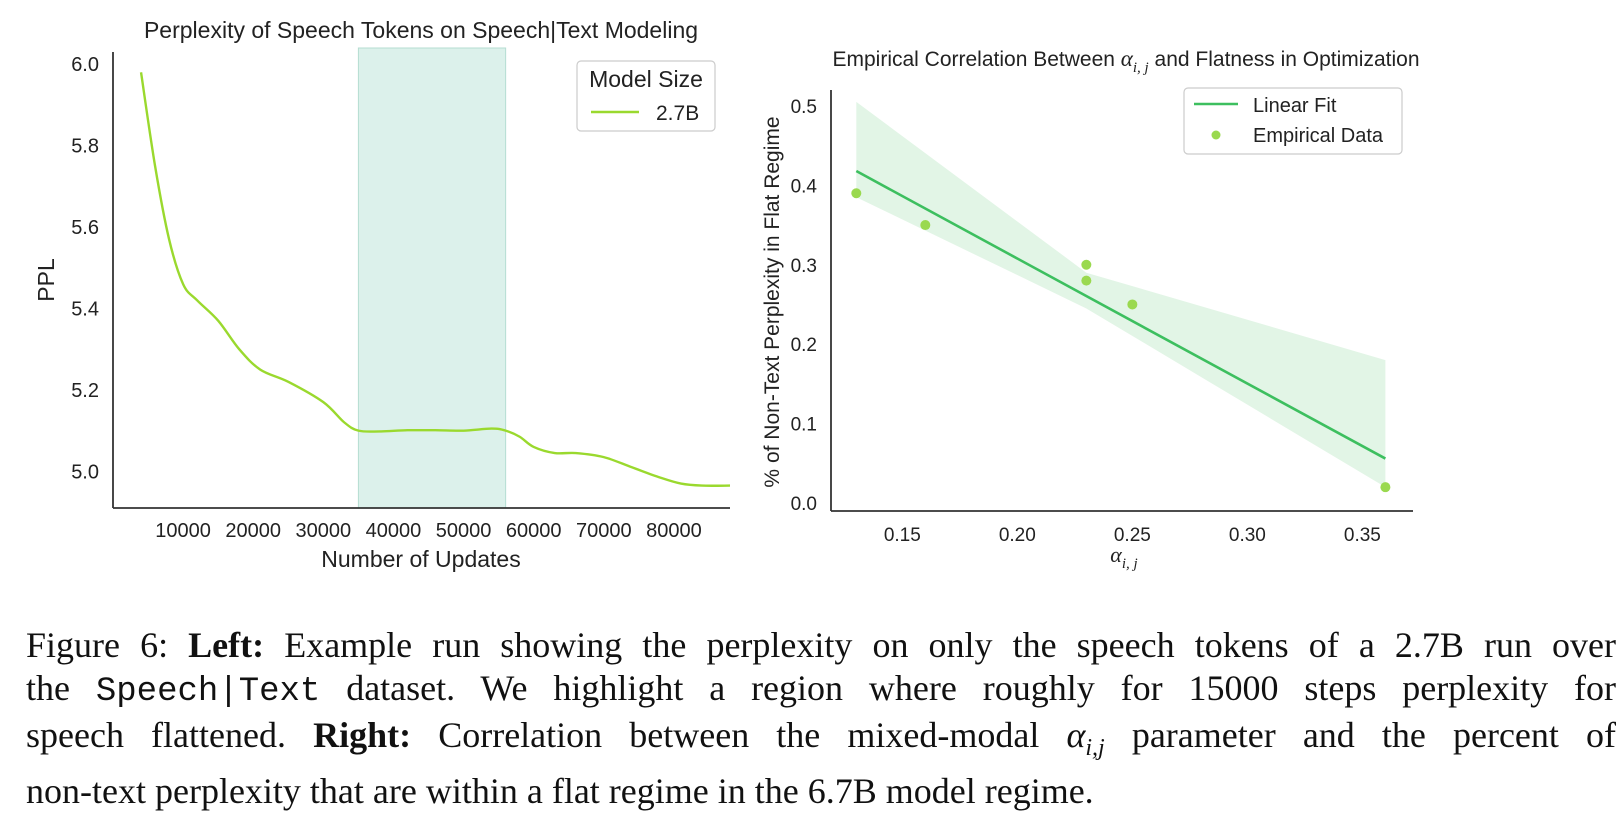 Image resolution: width=1621 pixels, height=813 pixels. Describe the element at coordinates (804, 504) in the screenshot. I see `y-tick-label: 0.0` at that location.